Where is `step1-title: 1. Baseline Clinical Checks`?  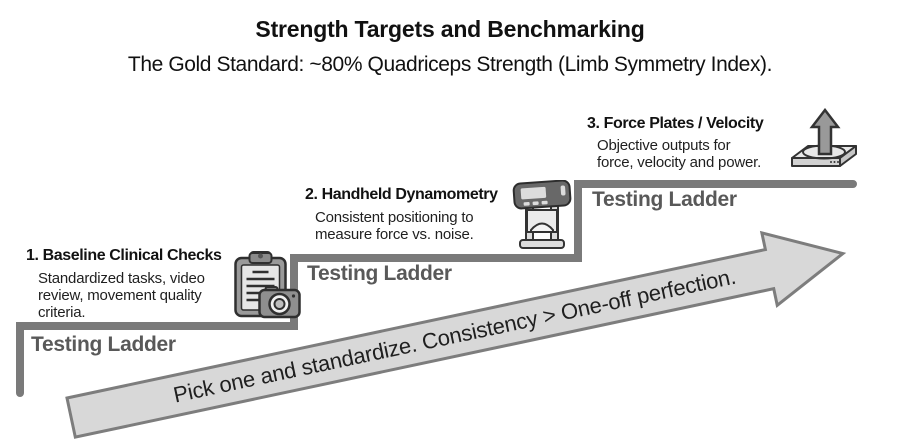 step1-title: 1. Baseline Clinical Checks is located at coordinates (124, 256).